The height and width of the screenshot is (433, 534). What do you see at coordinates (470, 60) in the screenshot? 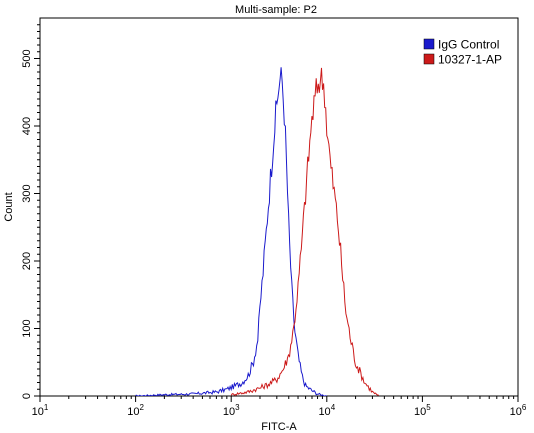
I see `legend-label: 10327-1-AP` at bounding box center [470, 60].